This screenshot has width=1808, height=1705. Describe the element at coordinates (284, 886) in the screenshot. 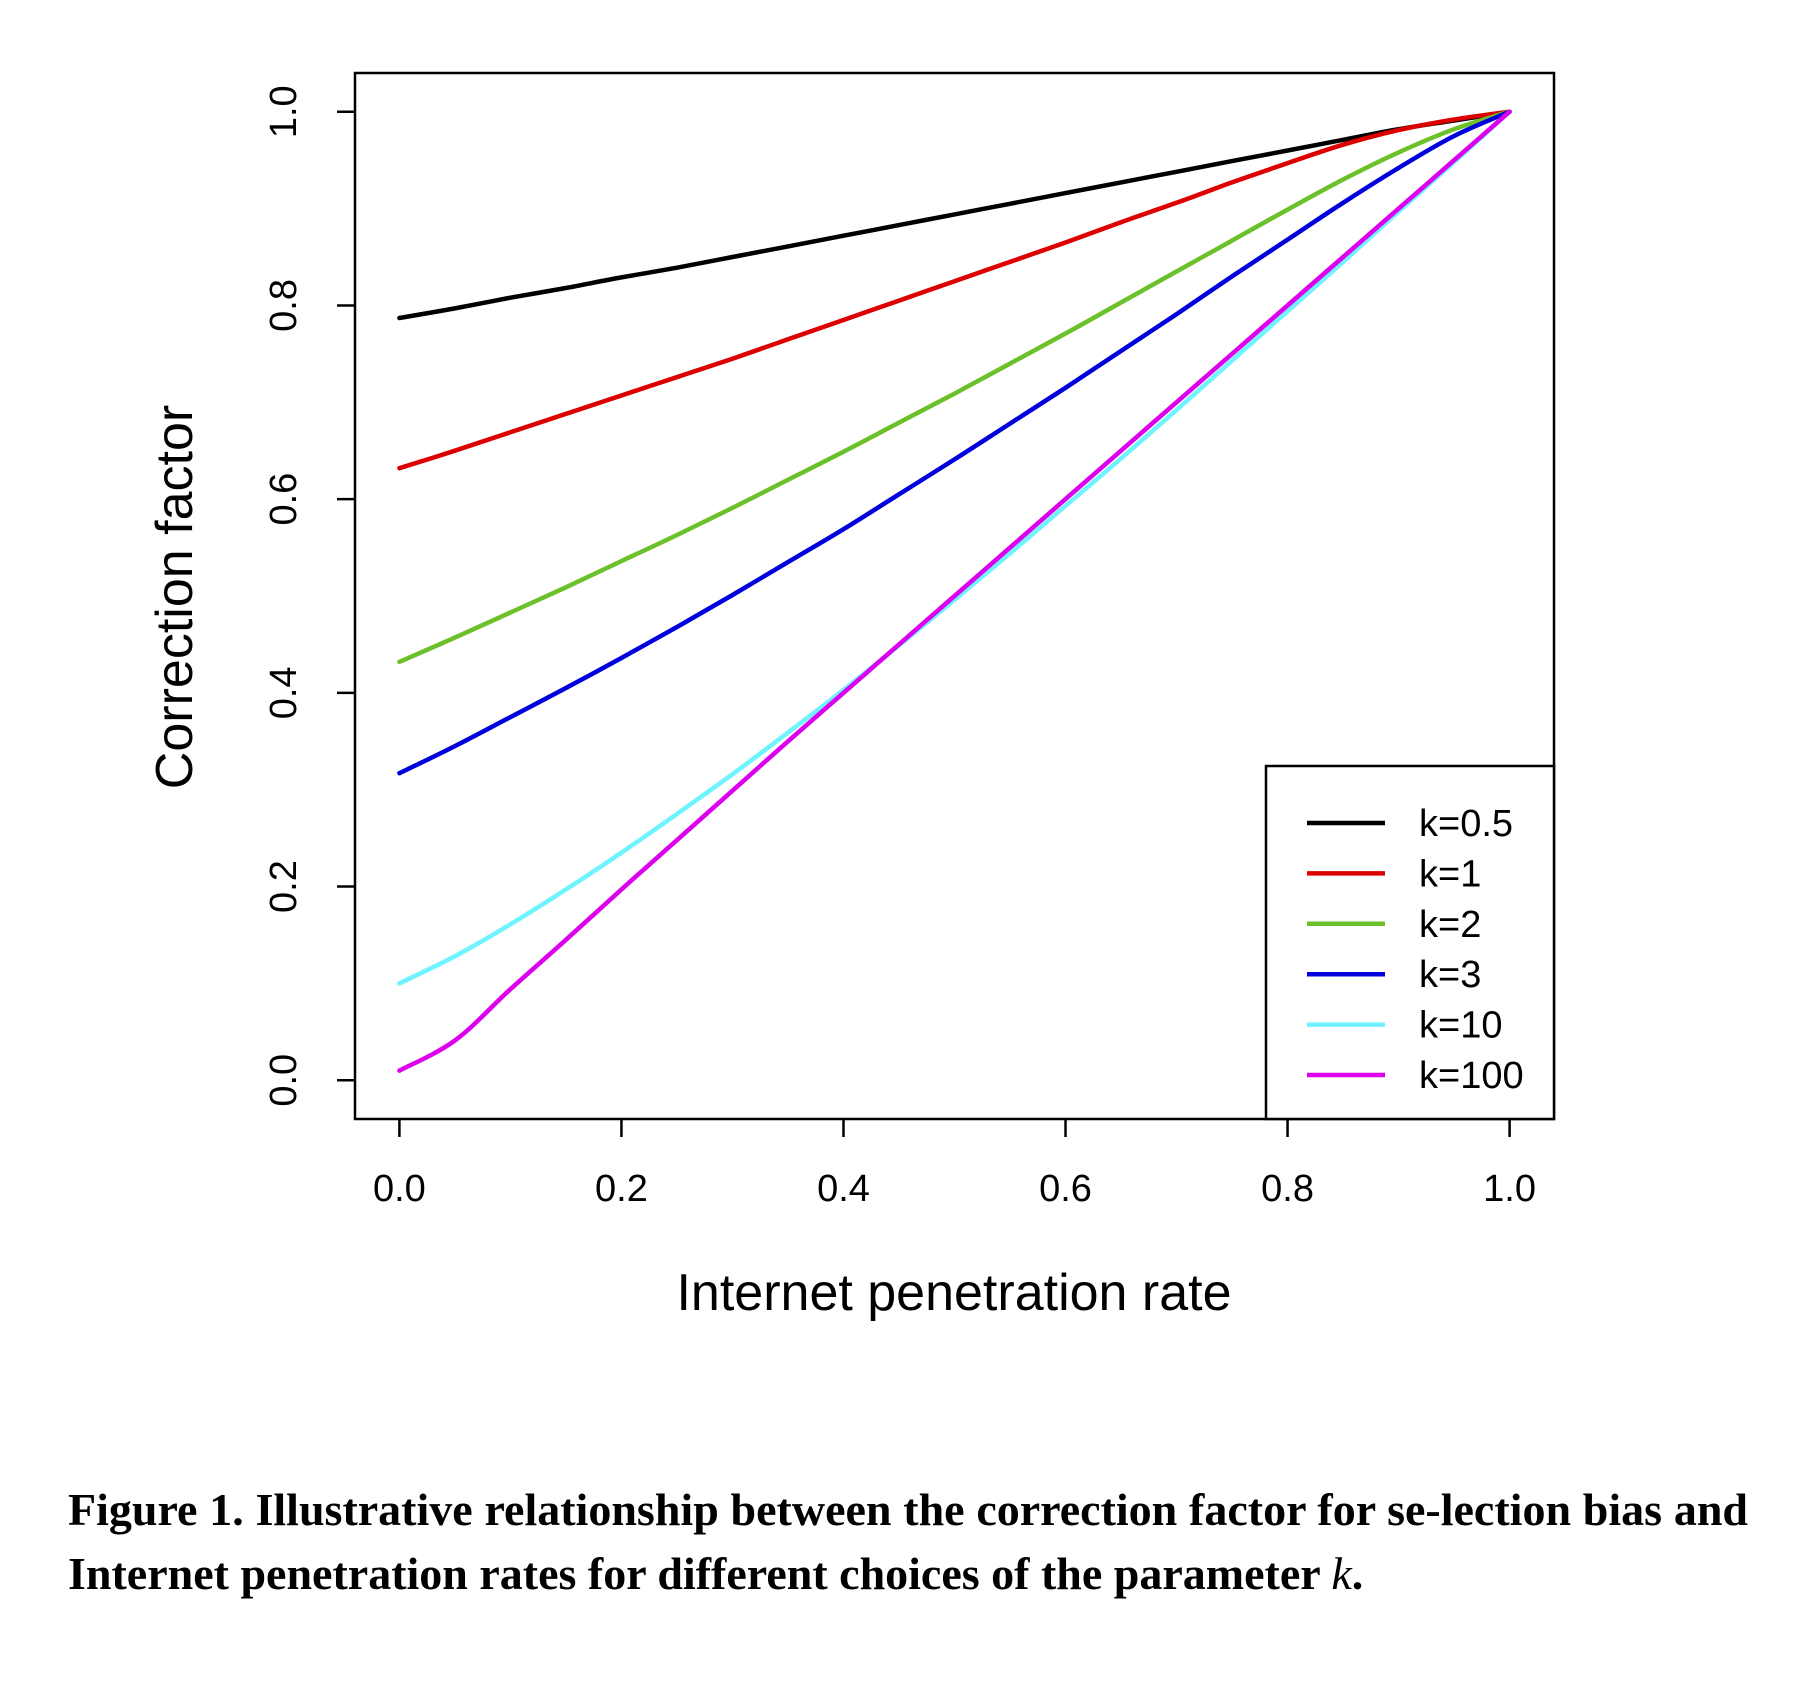

I see `y-tick-label: 0.2` at that location.